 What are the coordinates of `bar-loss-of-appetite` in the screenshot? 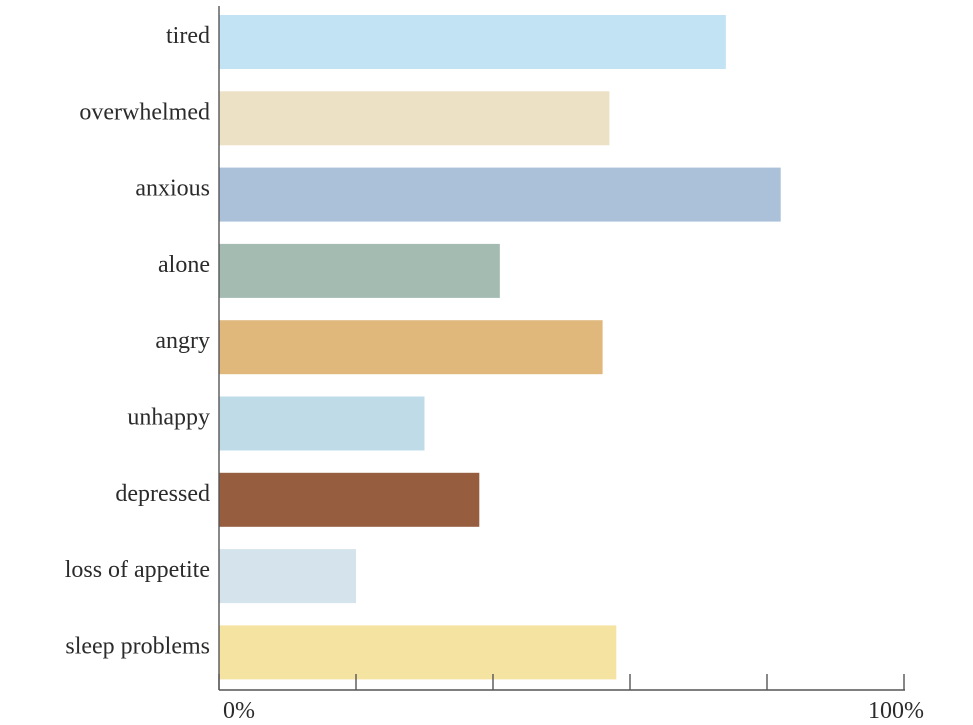 It's located at (287, 576).